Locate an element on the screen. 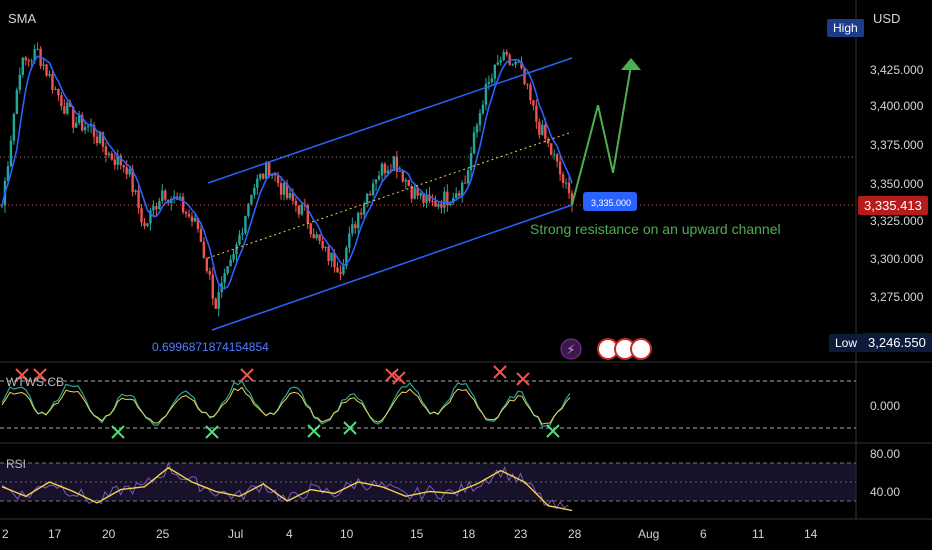  time-tick: 18 is located at coordinates (469, 534).